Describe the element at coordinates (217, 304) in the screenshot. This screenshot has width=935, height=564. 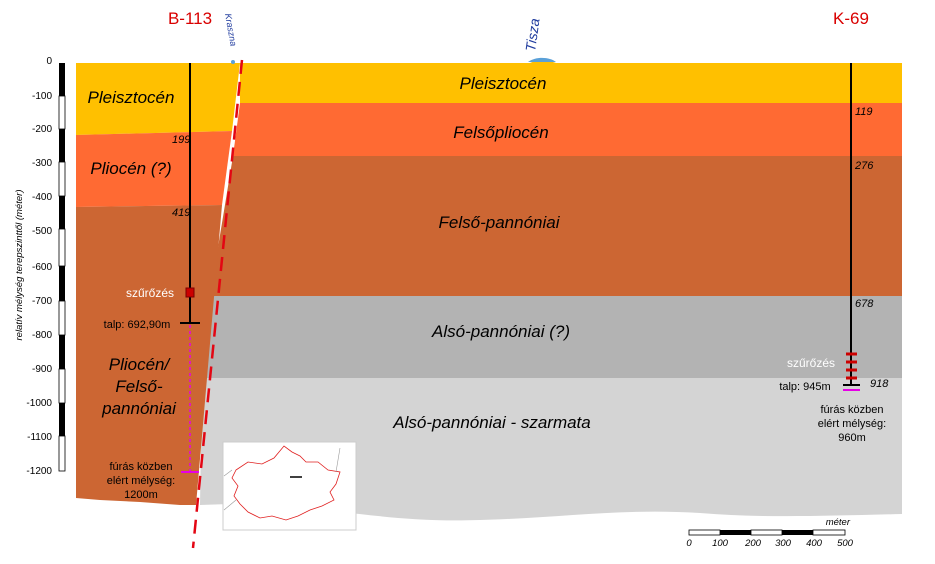
I see `fault-line` at that location.